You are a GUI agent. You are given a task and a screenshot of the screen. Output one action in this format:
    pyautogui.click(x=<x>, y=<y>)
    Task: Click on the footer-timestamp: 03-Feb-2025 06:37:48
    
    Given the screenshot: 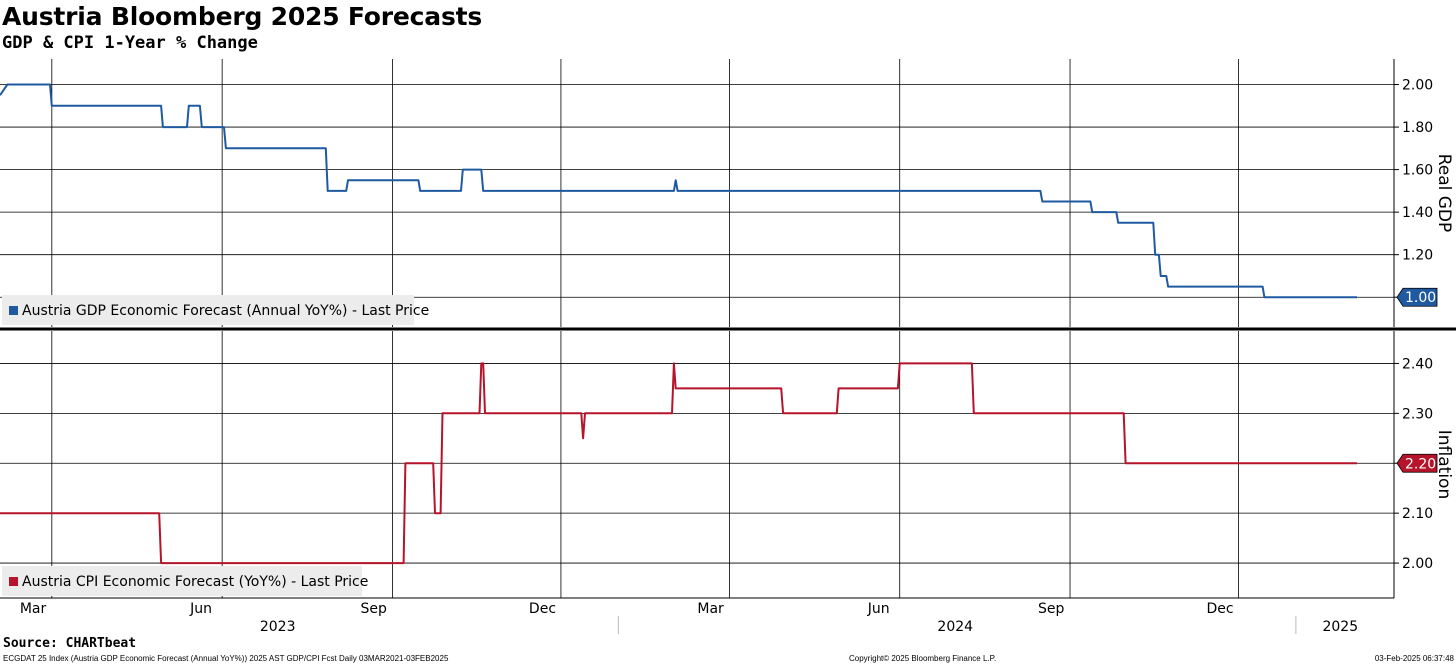 What is the action you would take?
    pyautogui.click(x=1414, y=658)
    